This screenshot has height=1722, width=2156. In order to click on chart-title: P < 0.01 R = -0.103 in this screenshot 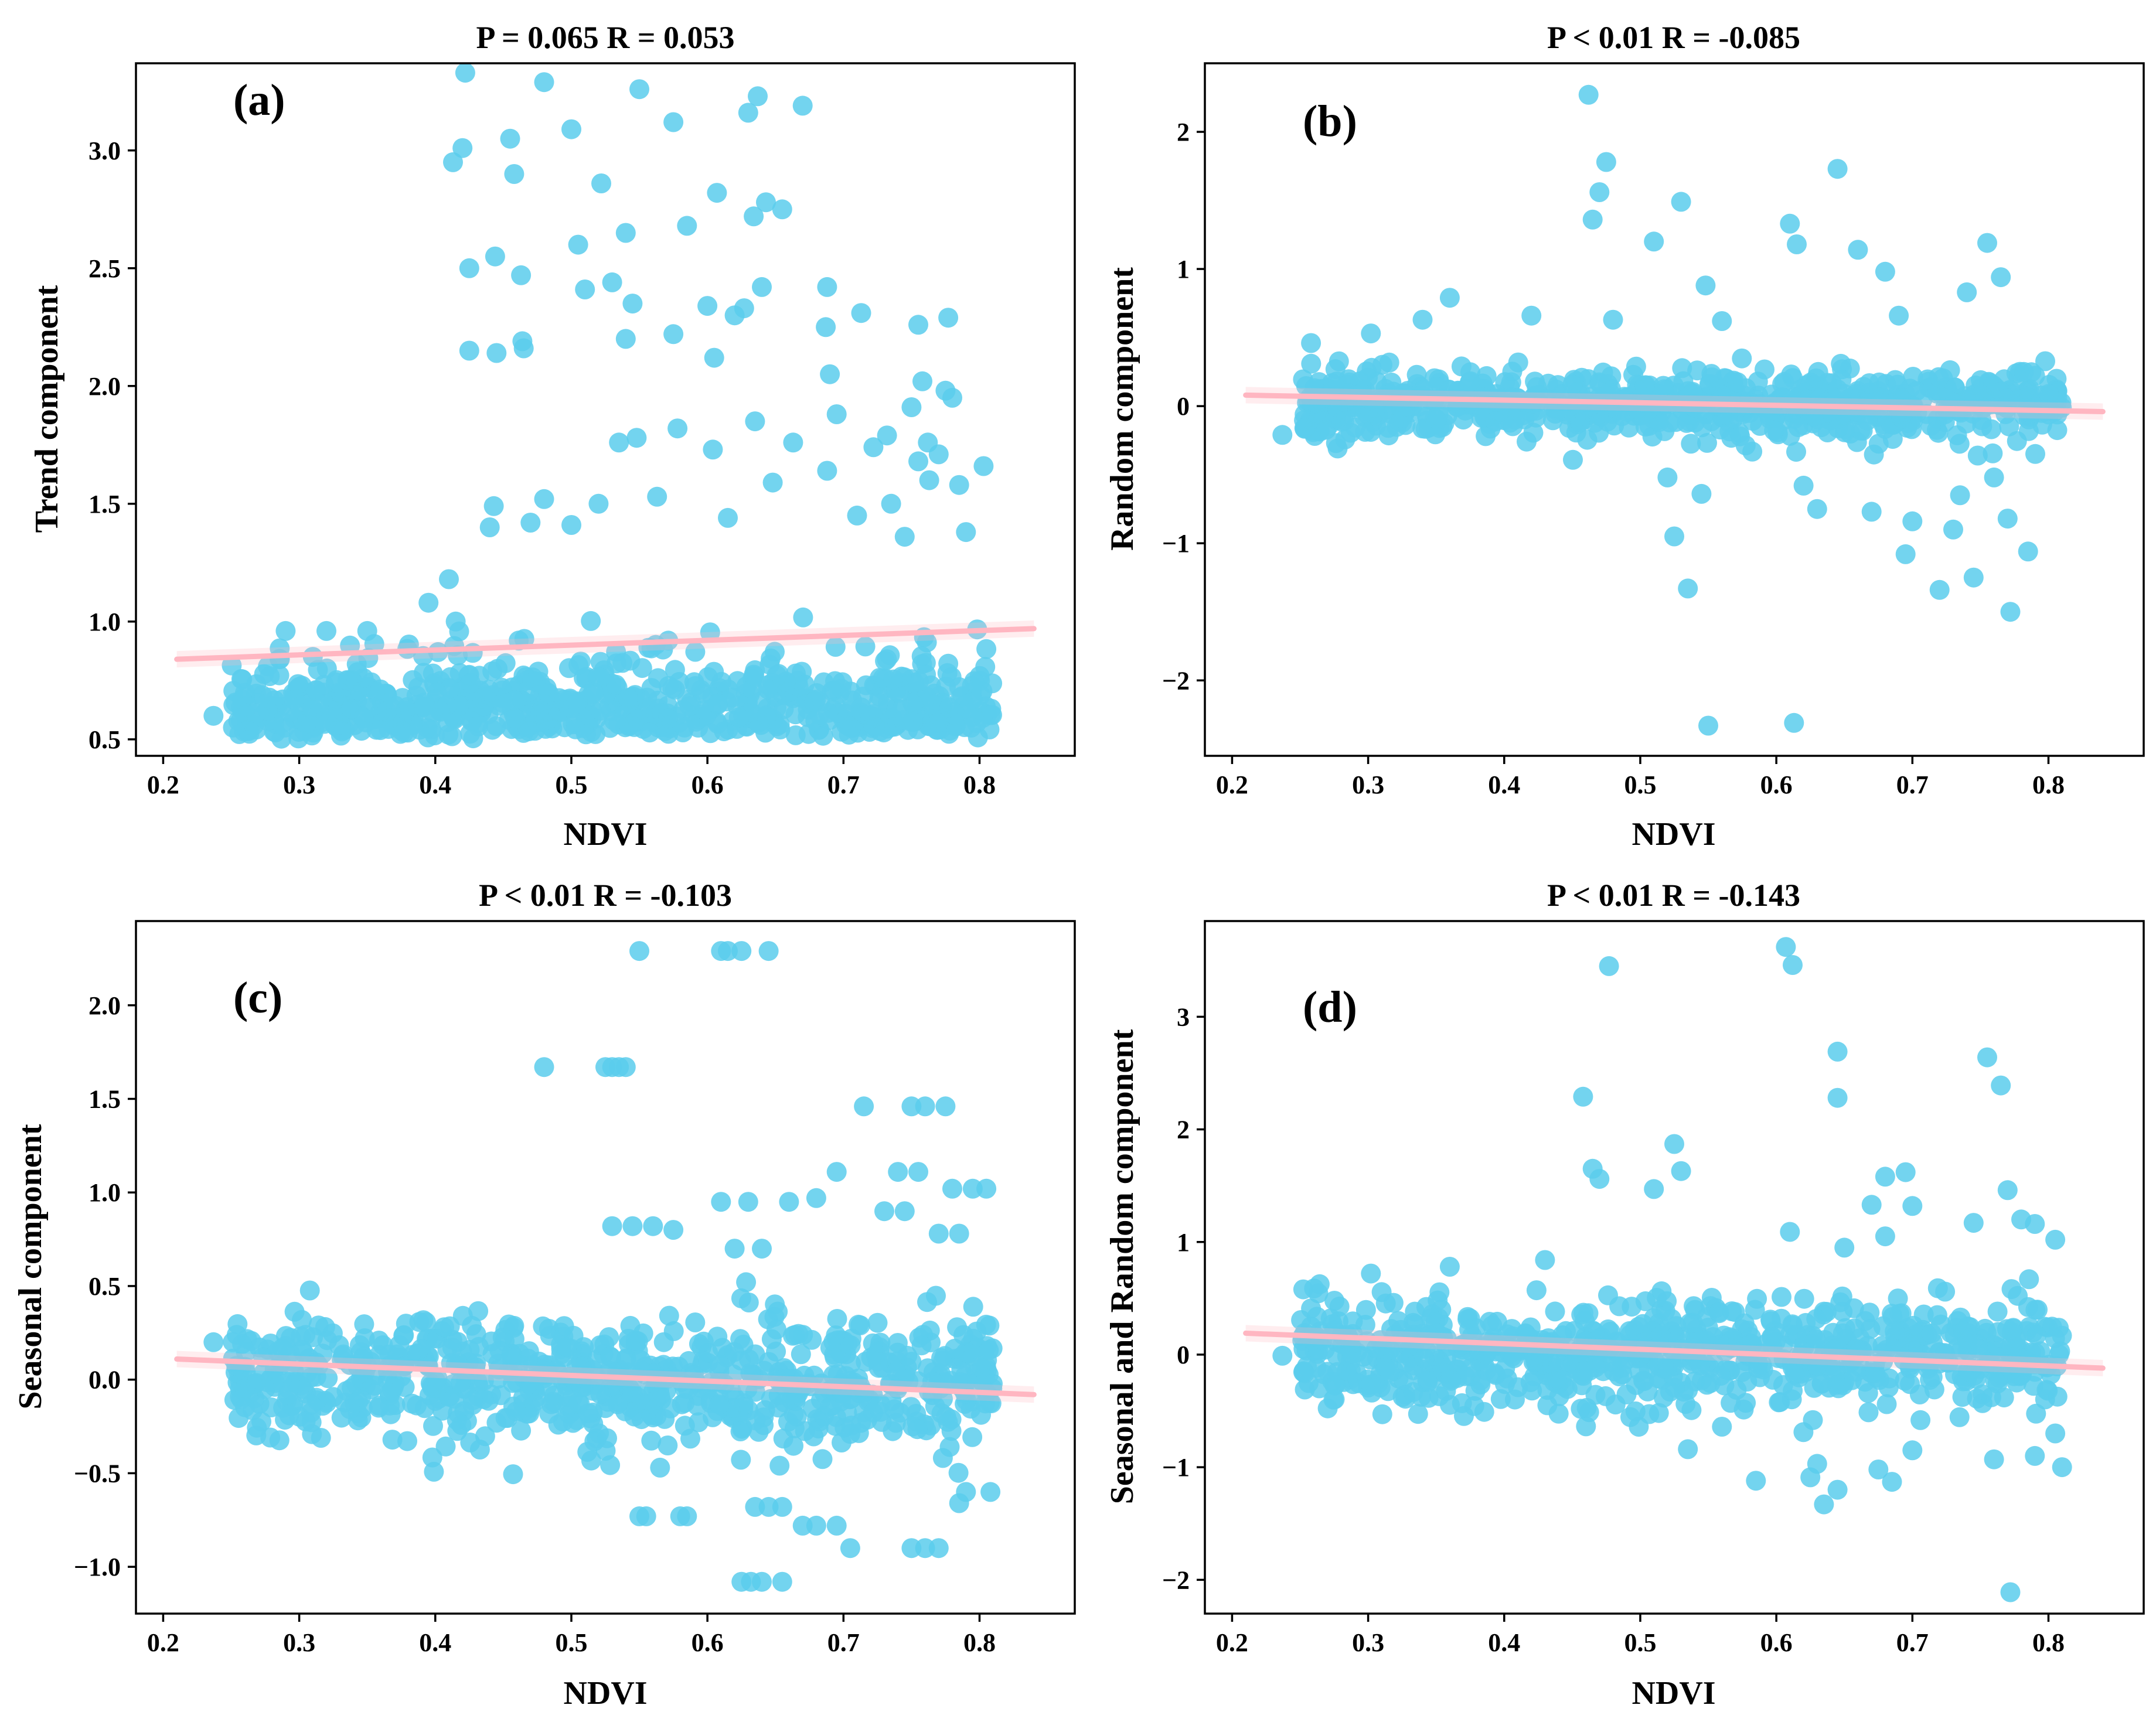, I will do `click(605, 895)`.